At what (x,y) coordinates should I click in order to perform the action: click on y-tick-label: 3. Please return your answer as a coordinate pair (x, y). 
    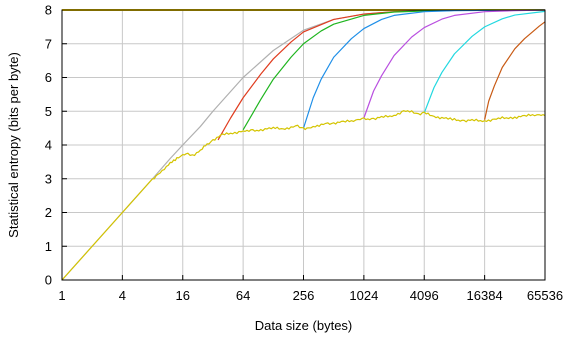
    Looking at the image, I should click on (48, 178).